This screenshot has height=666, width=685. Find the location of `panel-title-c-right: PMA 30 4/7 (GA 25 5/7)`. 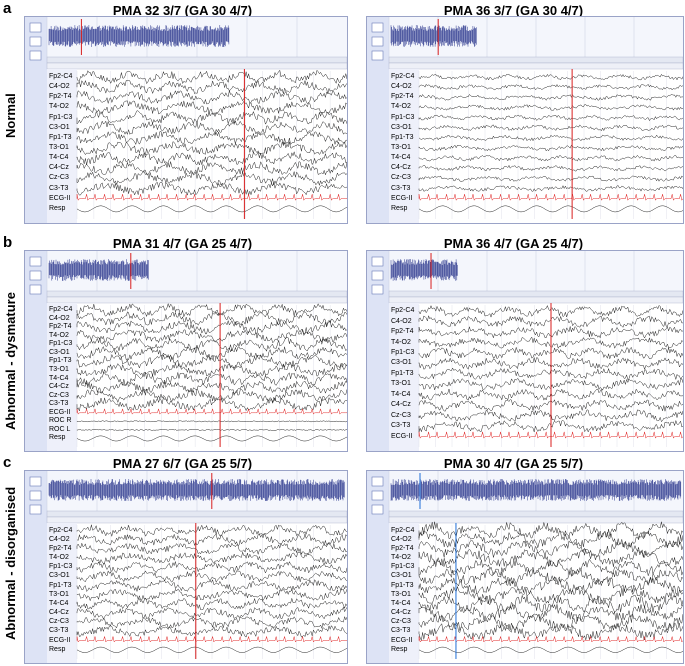

panel-title-c-right: PMA 30 4/7 (GA 25 5/7) is located at coordinates (513, 463).